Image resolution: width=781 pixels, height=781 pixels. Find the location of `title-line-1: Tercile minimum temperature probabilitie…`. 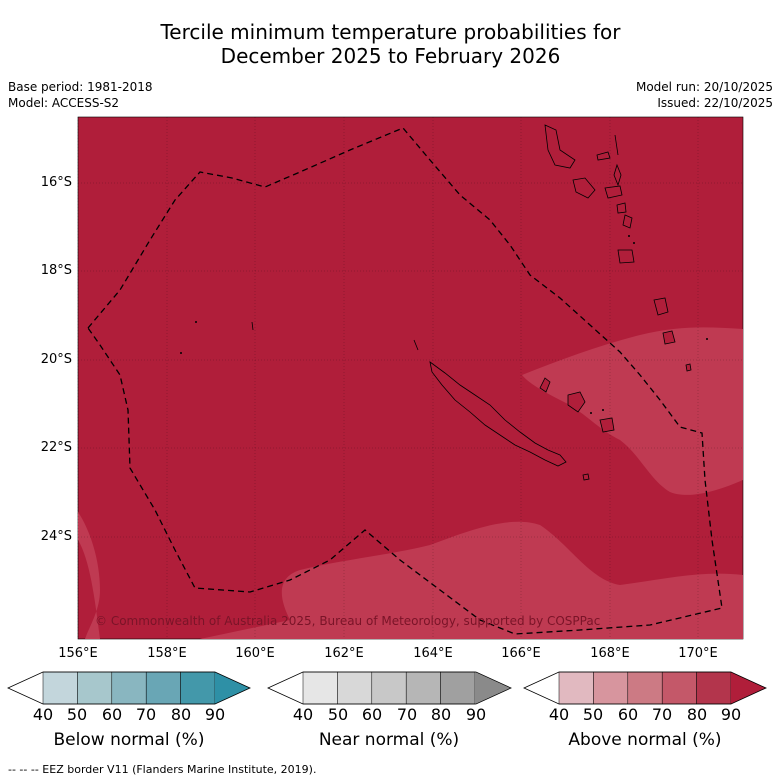

title-line-1: Tercile minimum temperature probabilitie… is located at coordinates (390, 32).